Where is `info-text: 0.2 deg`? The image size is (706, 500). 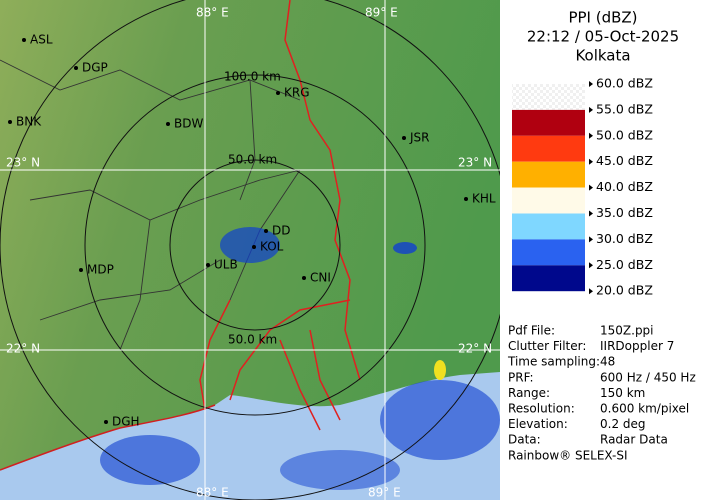 info-text: 0.2 deg is located at coordinates (623, 424).